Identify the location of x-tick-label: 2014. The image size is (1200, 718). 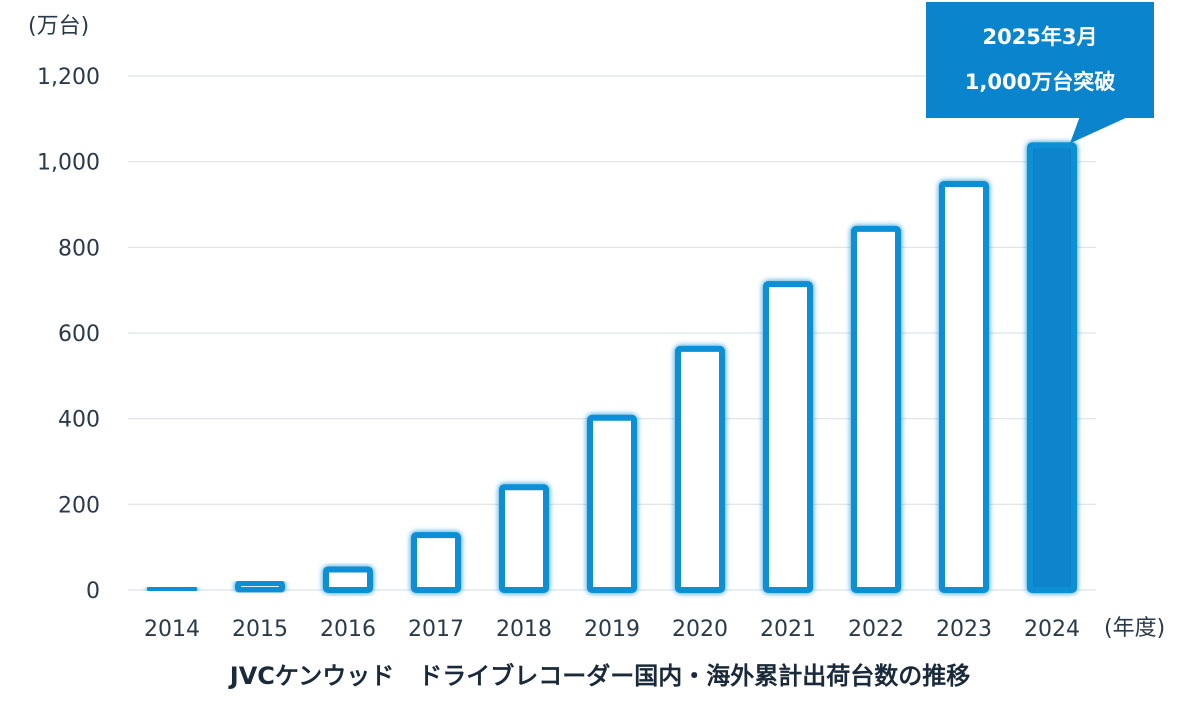
(172, 629).